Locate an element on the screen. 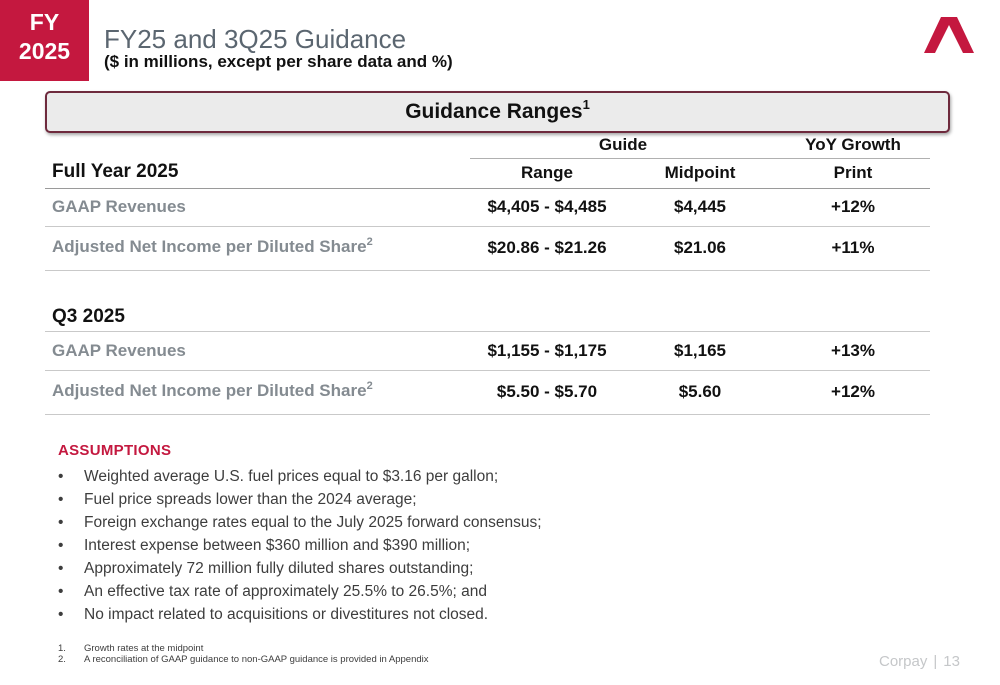 This screenshot has height=685, width=1000. fy-badge-line1: FY is located at coordinates (44, 22).